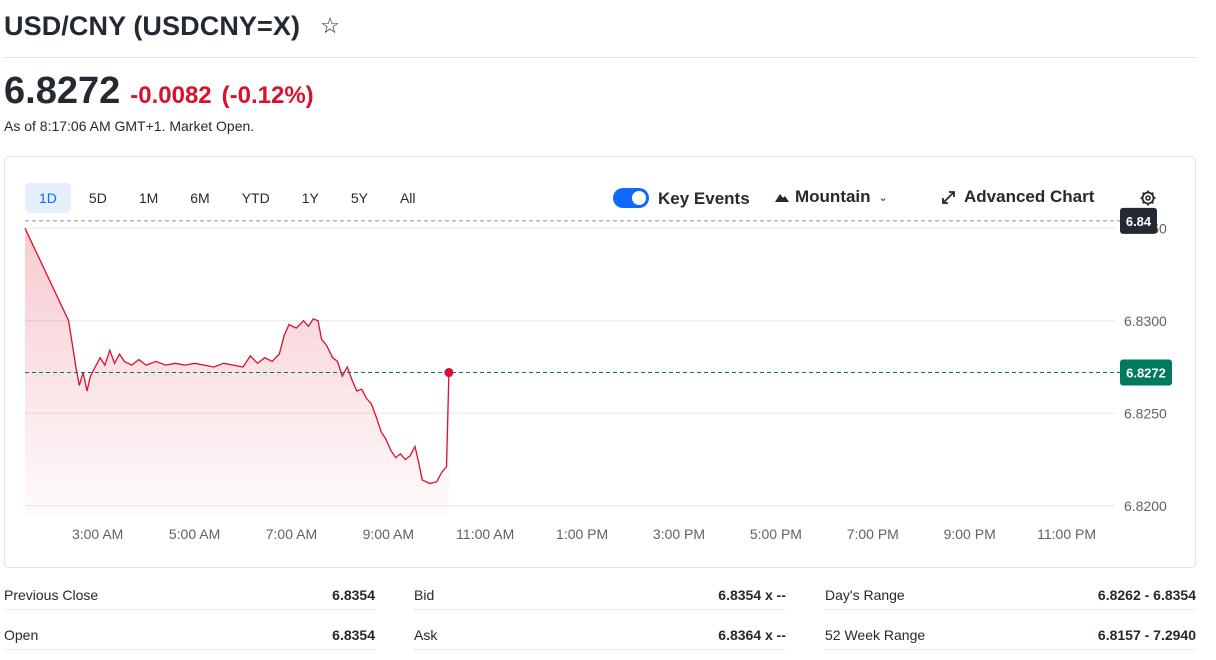 This screenshot has height=660, width=1216. I want to click on chart-type-dropdown: Mountain ⌄, so click(831, 197).